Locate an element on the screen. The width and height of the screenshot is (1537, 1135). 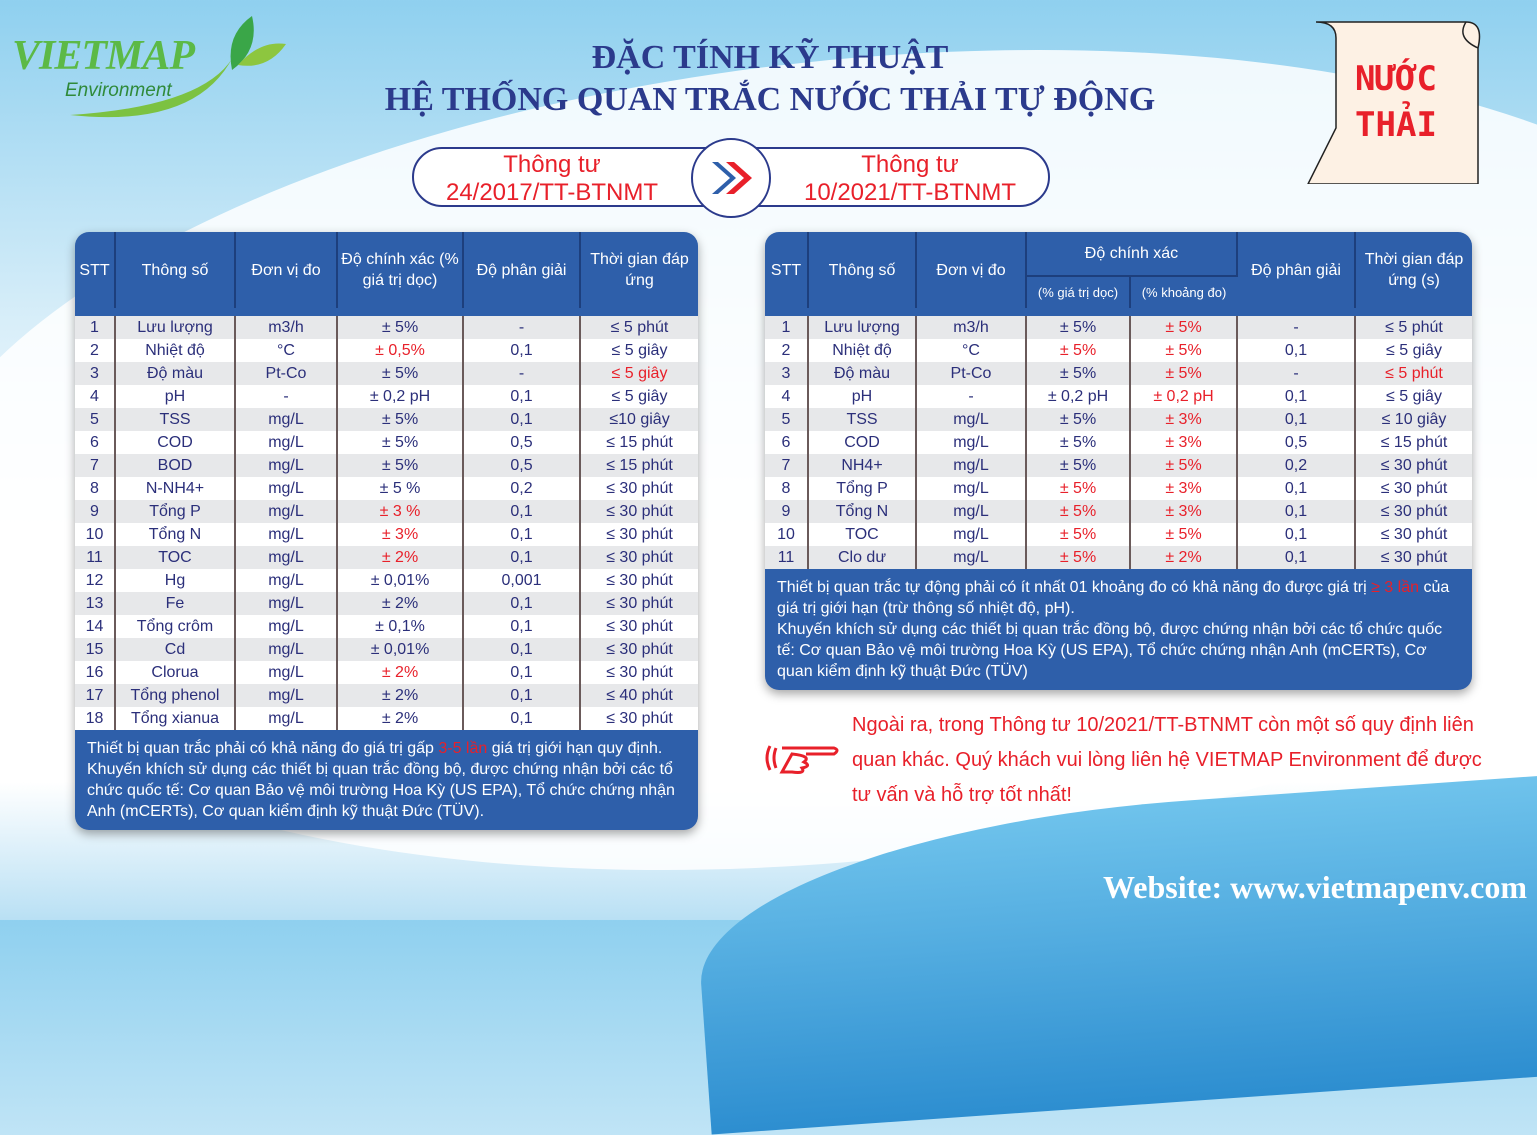
page-title-line2: HỆ THỐNG QUAN TRẮC NƯỚC THẢI TỰ ĐỘNG is located at coordinates (770, 99).